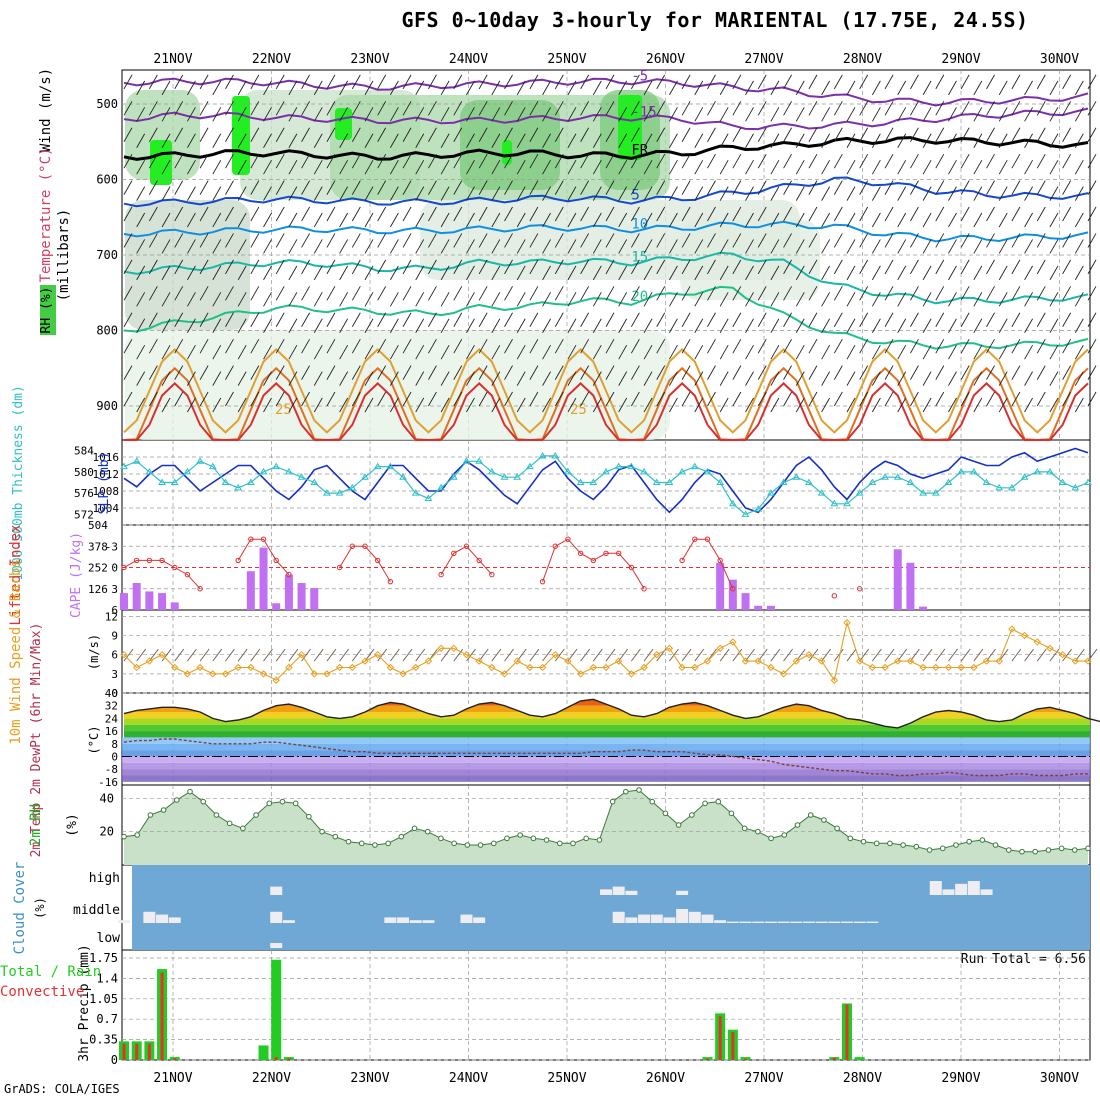 Image resolution: width=1100 pixels, height=1100 pixels. I want to click on y-tick-label: 1.75, so click(103, 958).